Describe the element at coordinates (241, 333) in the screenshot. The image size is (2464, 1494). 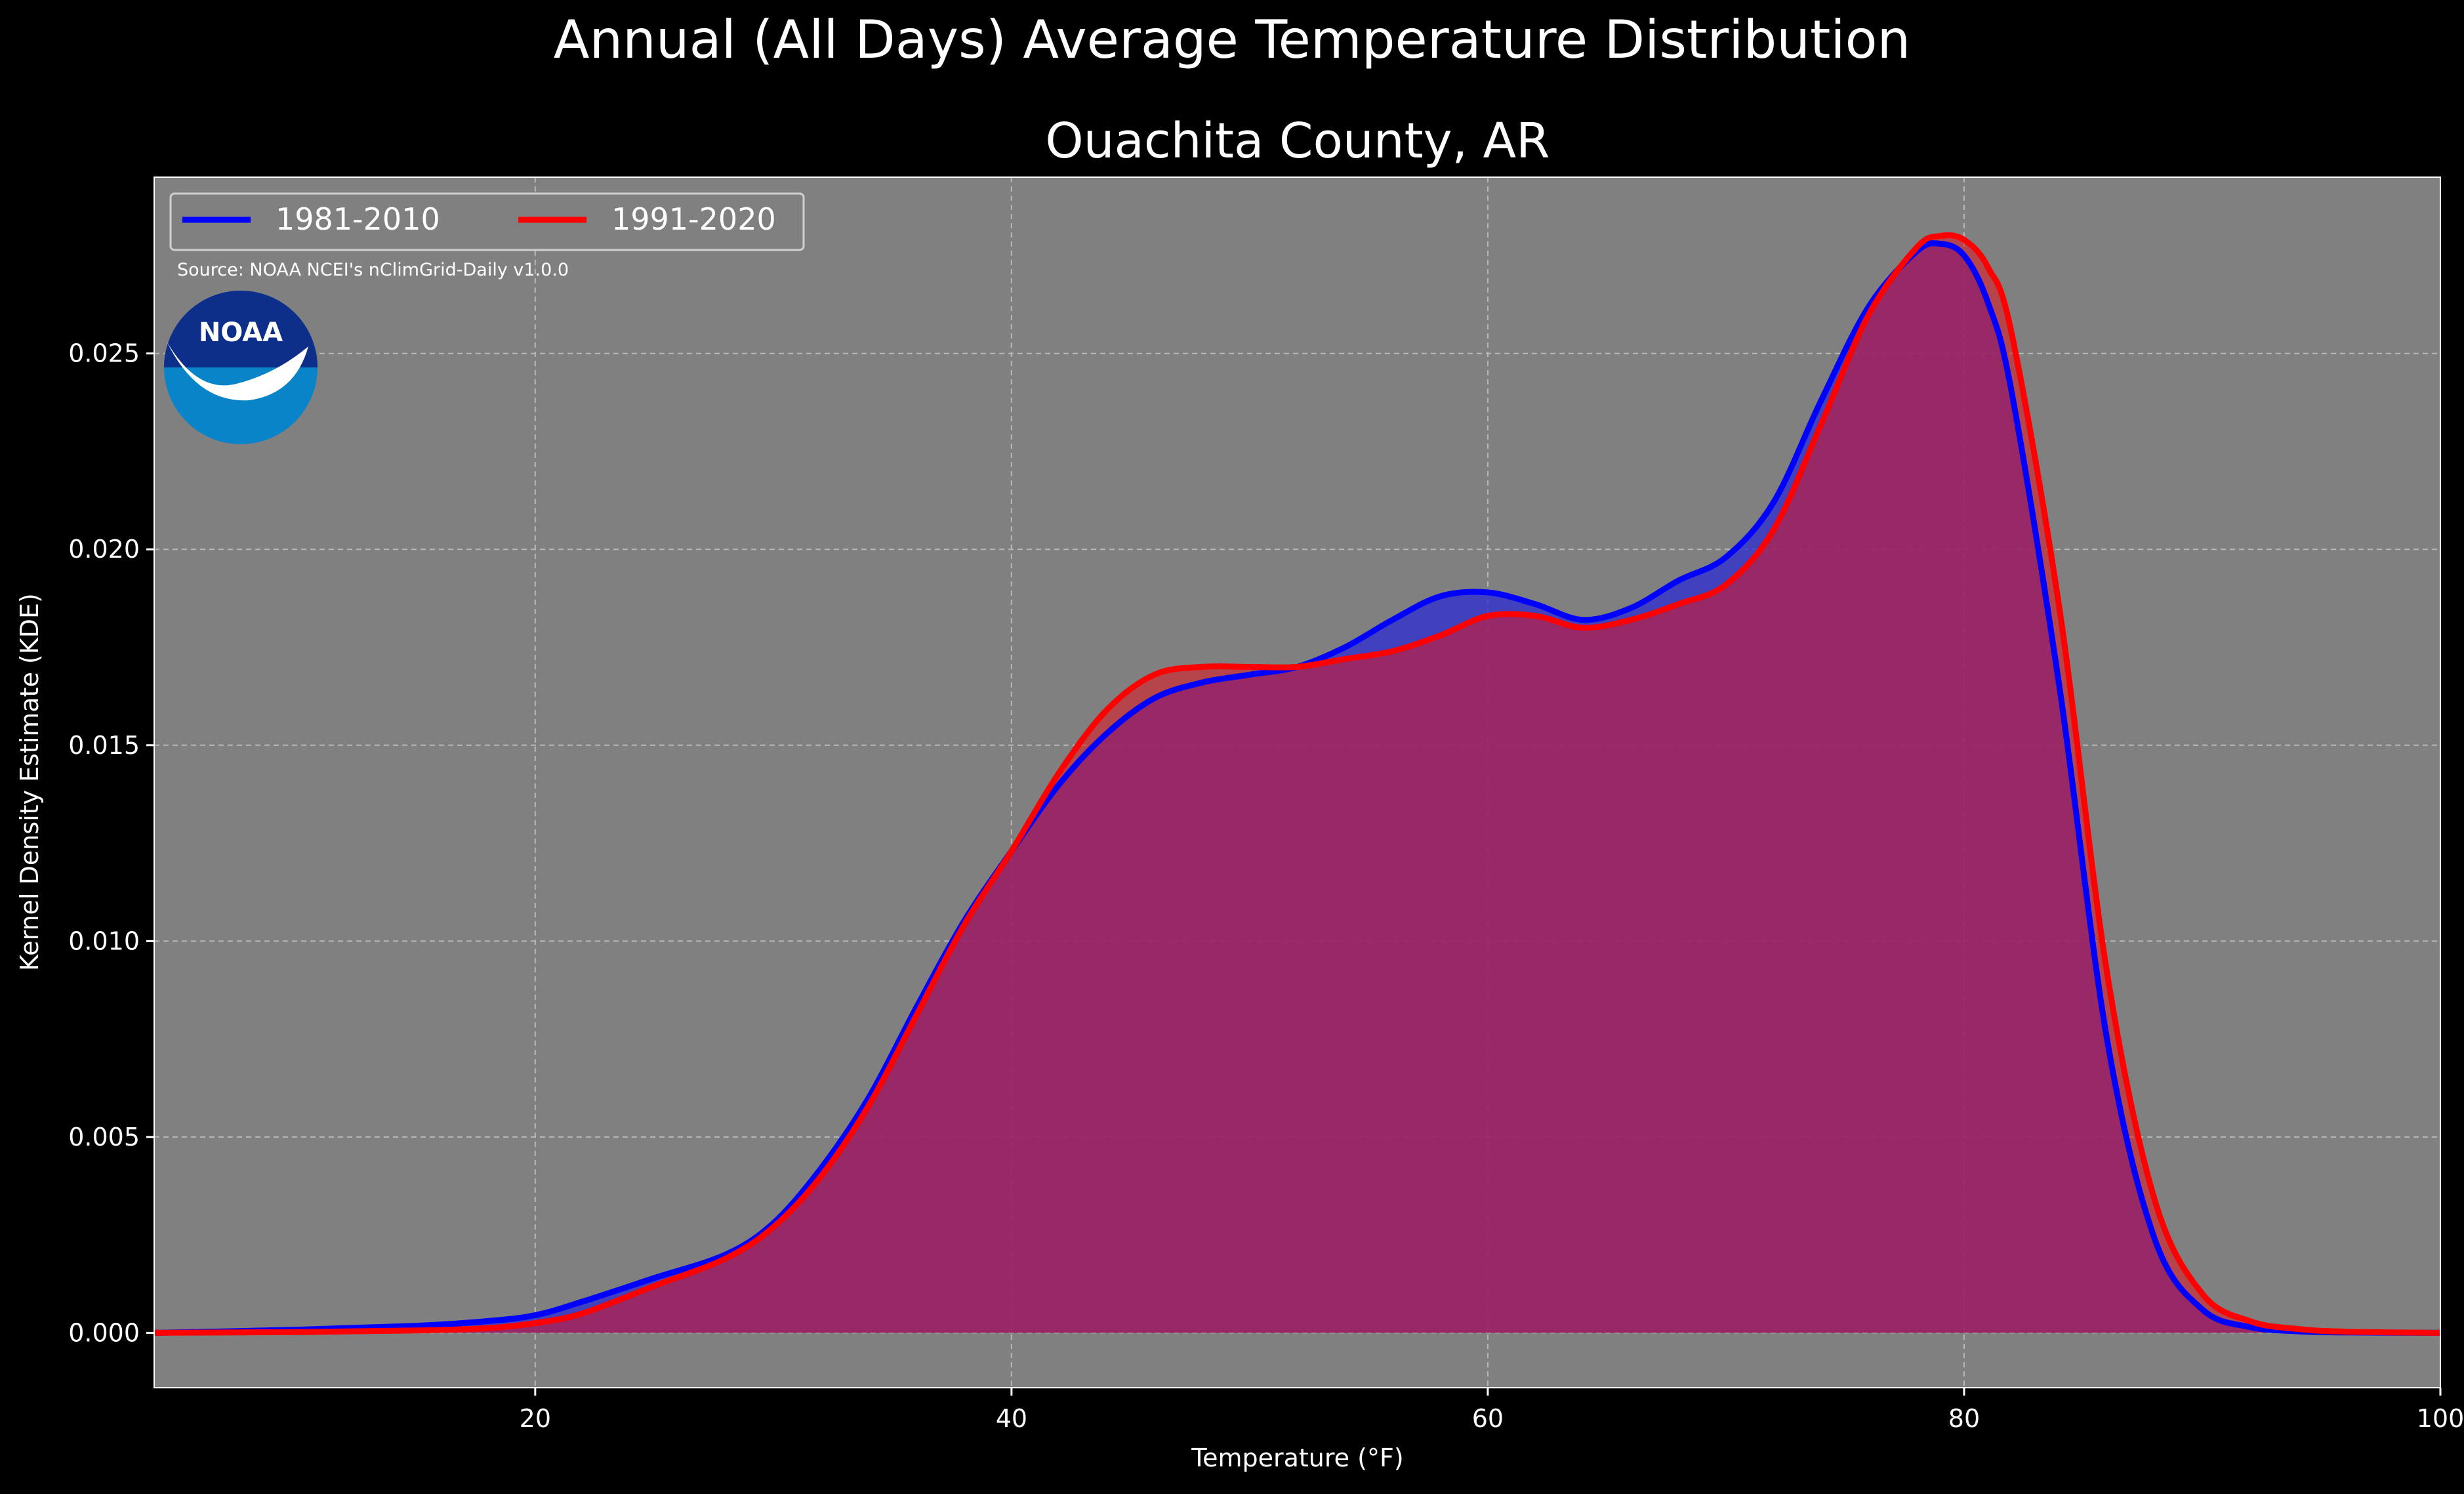
I see `noaa-logo-text: NOAA` at that location.